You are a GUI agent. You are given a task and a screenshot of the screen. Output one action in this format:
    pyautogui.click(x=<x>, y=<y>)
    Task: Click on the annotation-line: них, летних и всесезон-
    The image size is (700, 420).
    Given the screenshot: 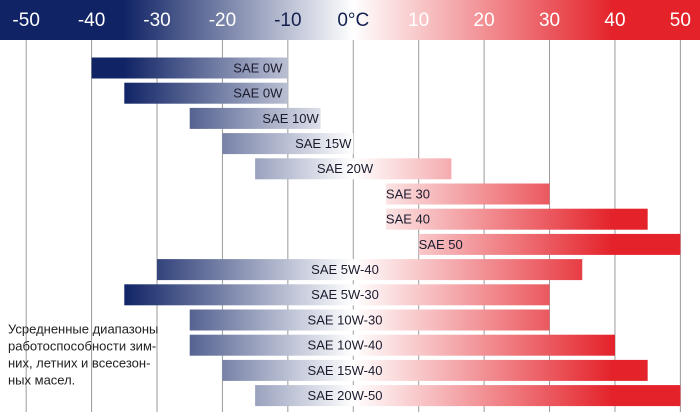 What is the action you would take?
    pyautogui.click(x=79, y=362)
    